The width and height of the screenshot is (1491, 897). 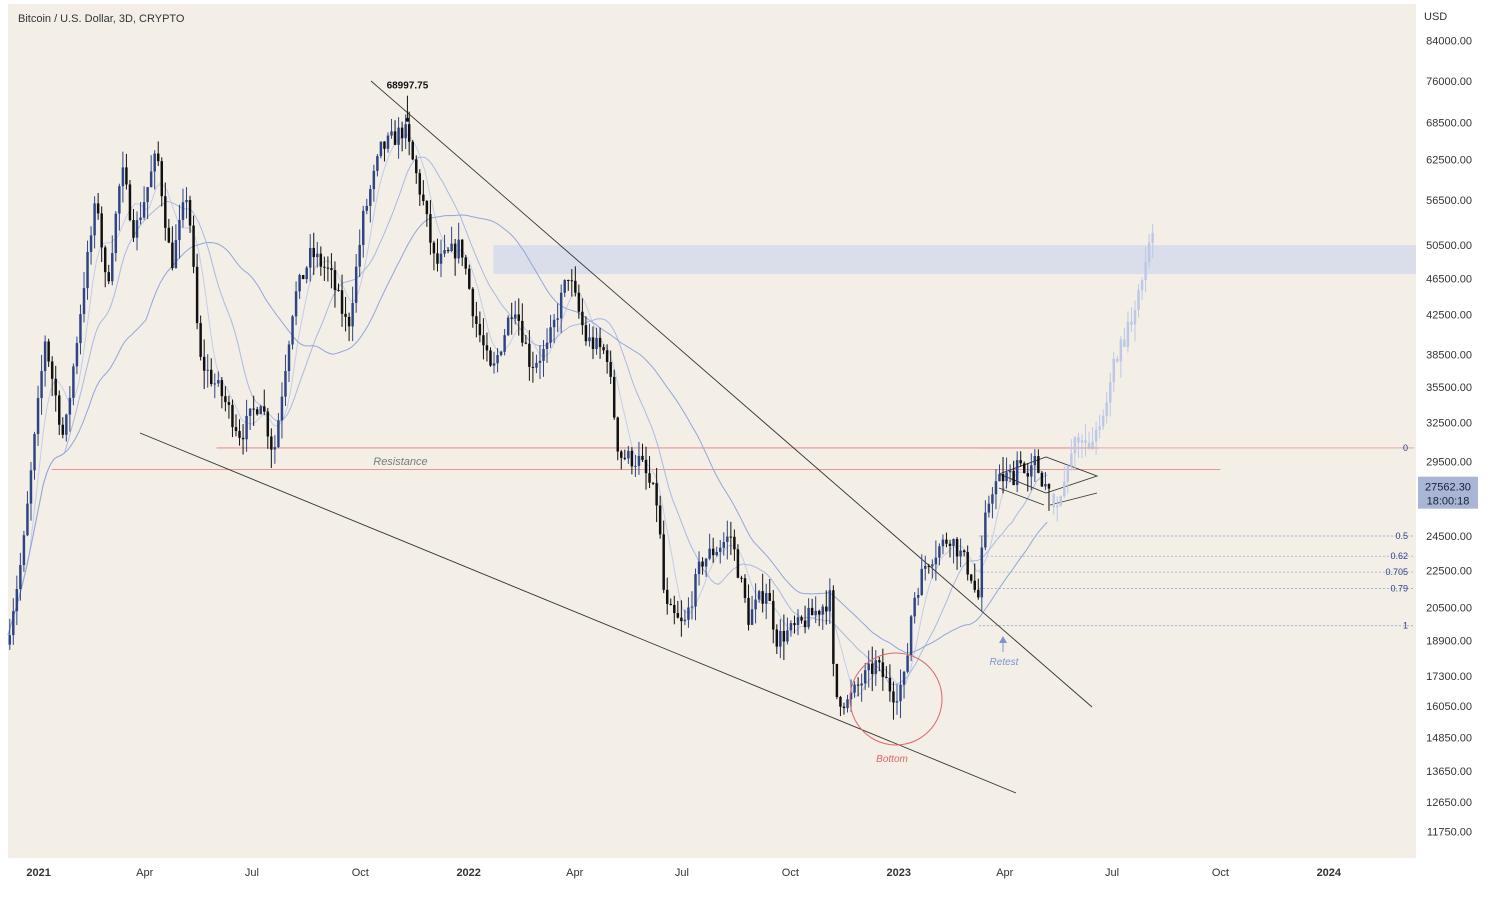 What do you see at coordinates (407, 119) in the screenshot?
I see `ath-marker-dot` at bounding box center [407, 119].